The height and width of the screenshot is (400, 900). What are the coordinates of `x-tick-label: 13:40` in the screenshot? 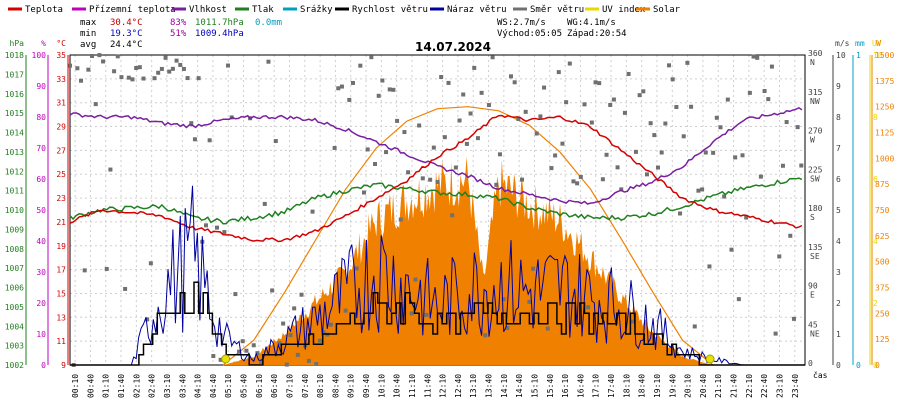 It's located at (489, 386).